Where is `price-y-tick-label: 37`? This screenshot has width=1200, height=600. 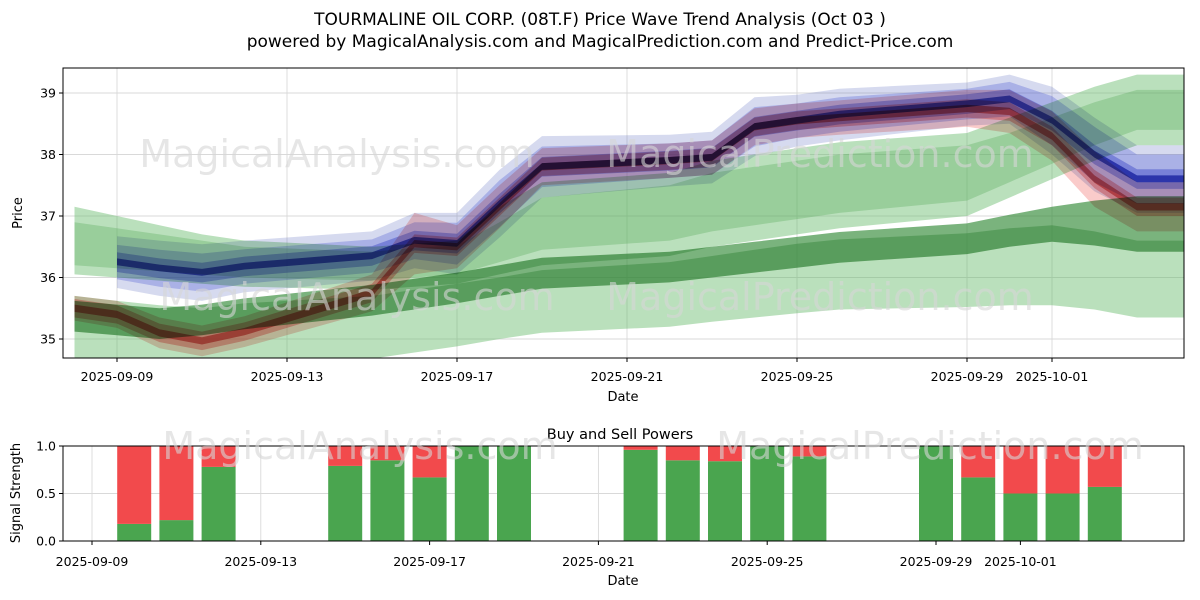 price-y-tick-label: 37 is located at coordinates (48, 216).